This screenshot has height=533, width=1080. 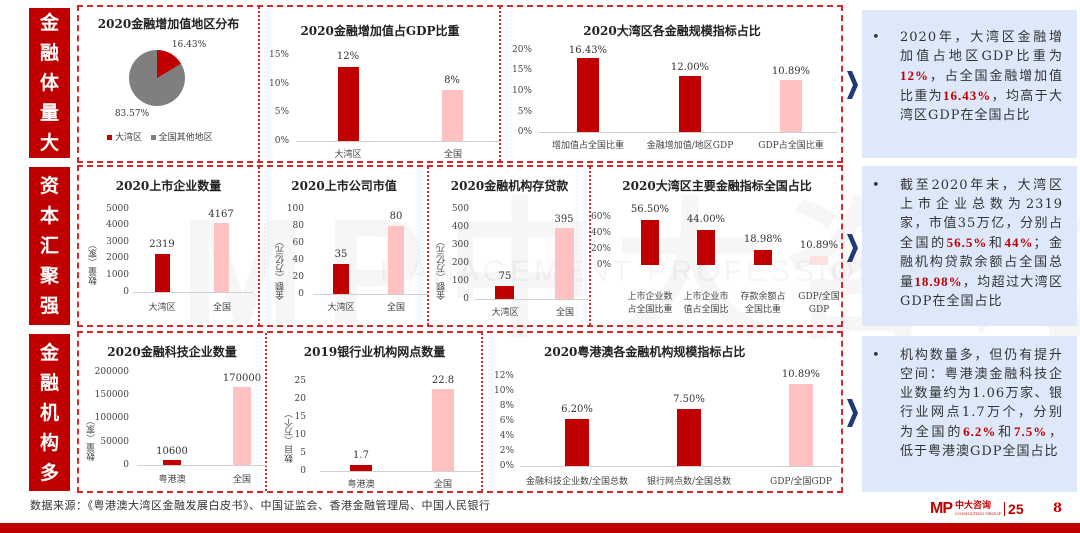 I want to click on note-highlight: 16.43%, so click(x=967, y=95).